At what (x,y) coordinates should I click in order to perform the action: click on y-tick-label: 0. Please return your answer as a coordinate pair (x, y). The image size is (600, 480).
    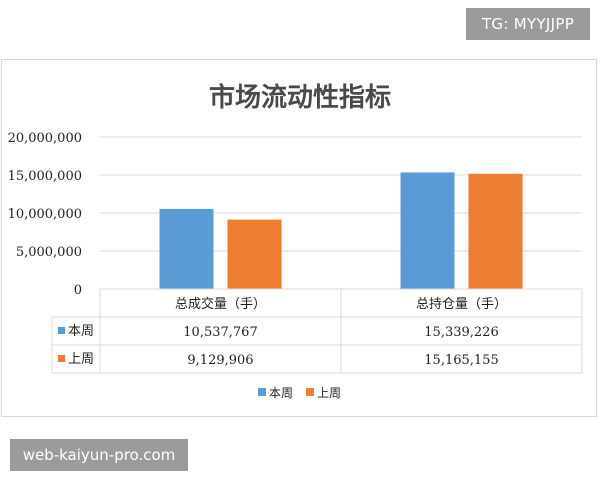
    Looking at the image, I should click on (78, 290).